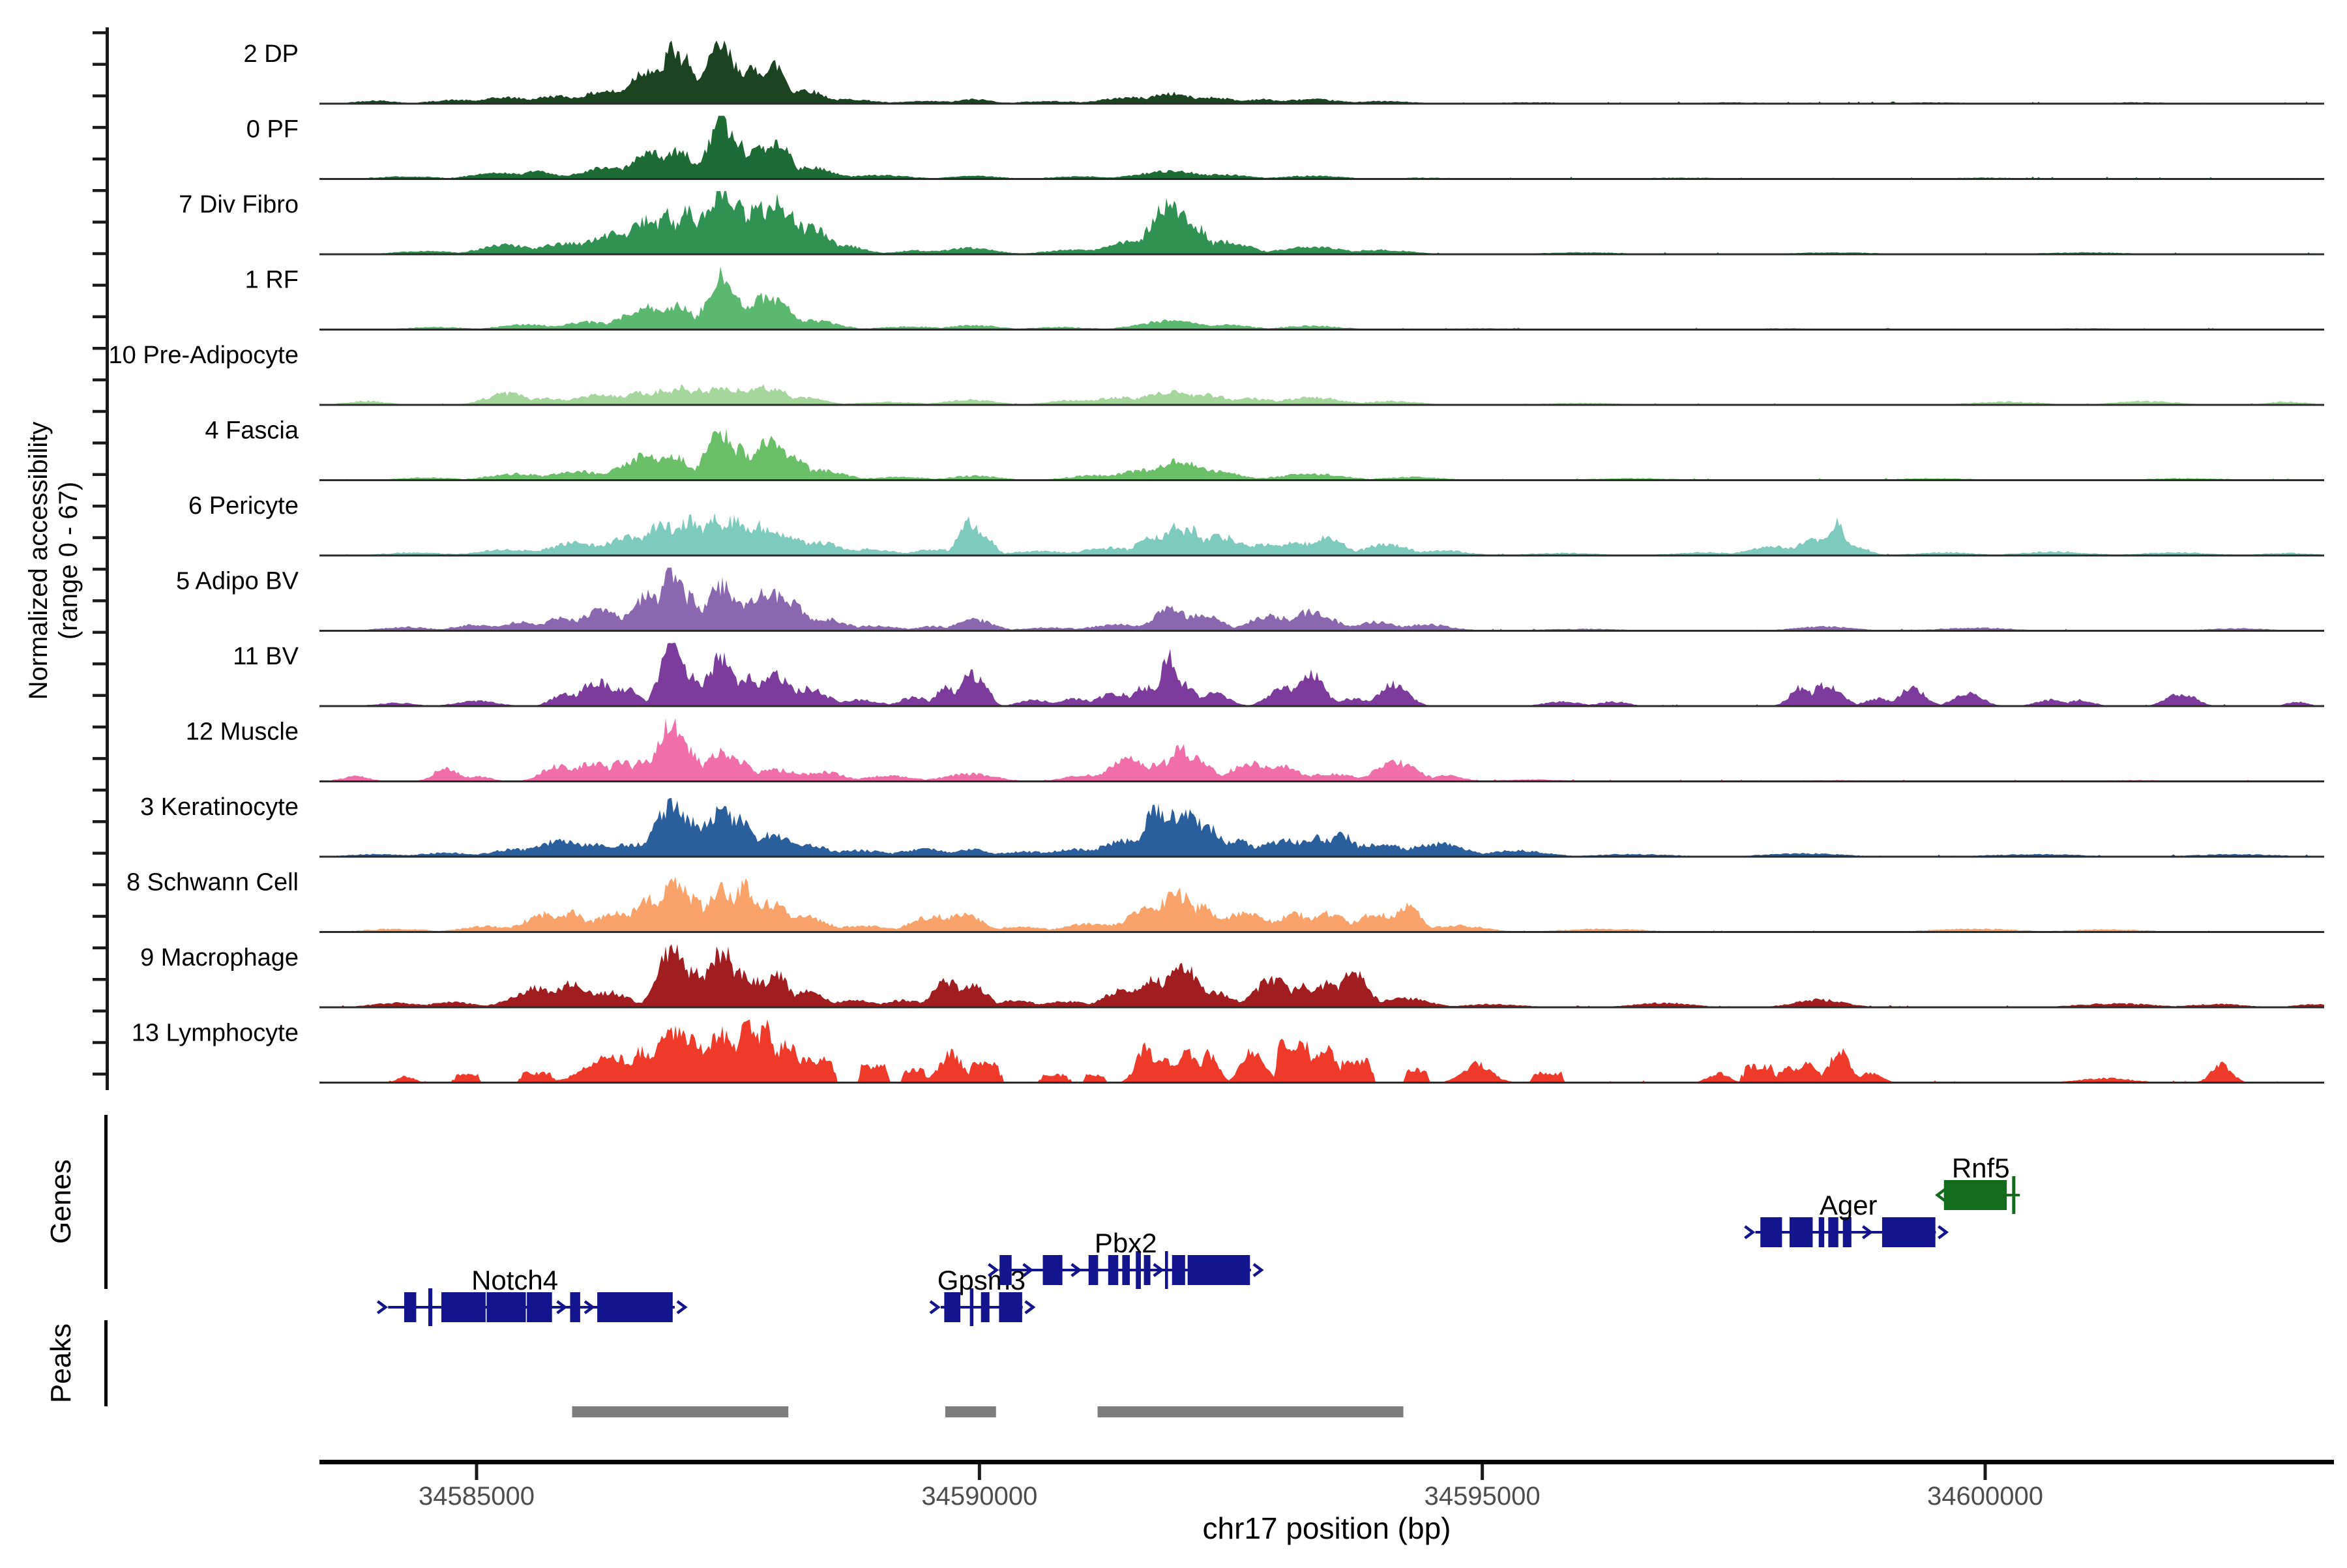  What do you see at coordinates (272, 281) in the screenshot?
I see `track-label-1-rf: 1 RF` at bounding box center [272, 281].